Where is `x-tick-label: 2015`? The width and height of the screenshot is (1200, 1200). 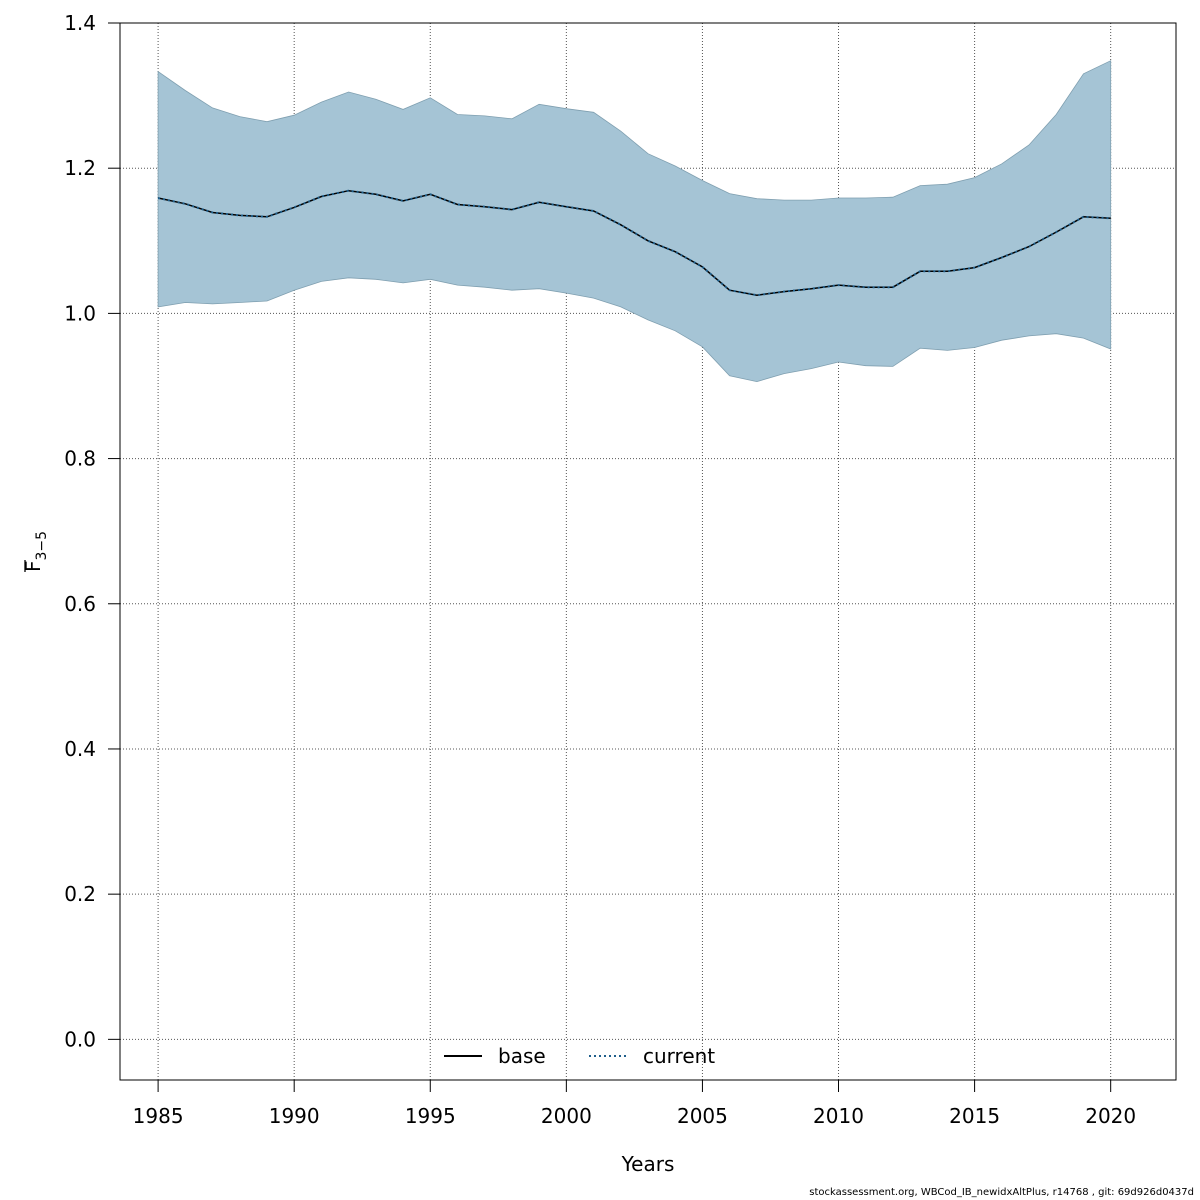
x-tick-label: 2015 is located at coordinates (974, 1116).